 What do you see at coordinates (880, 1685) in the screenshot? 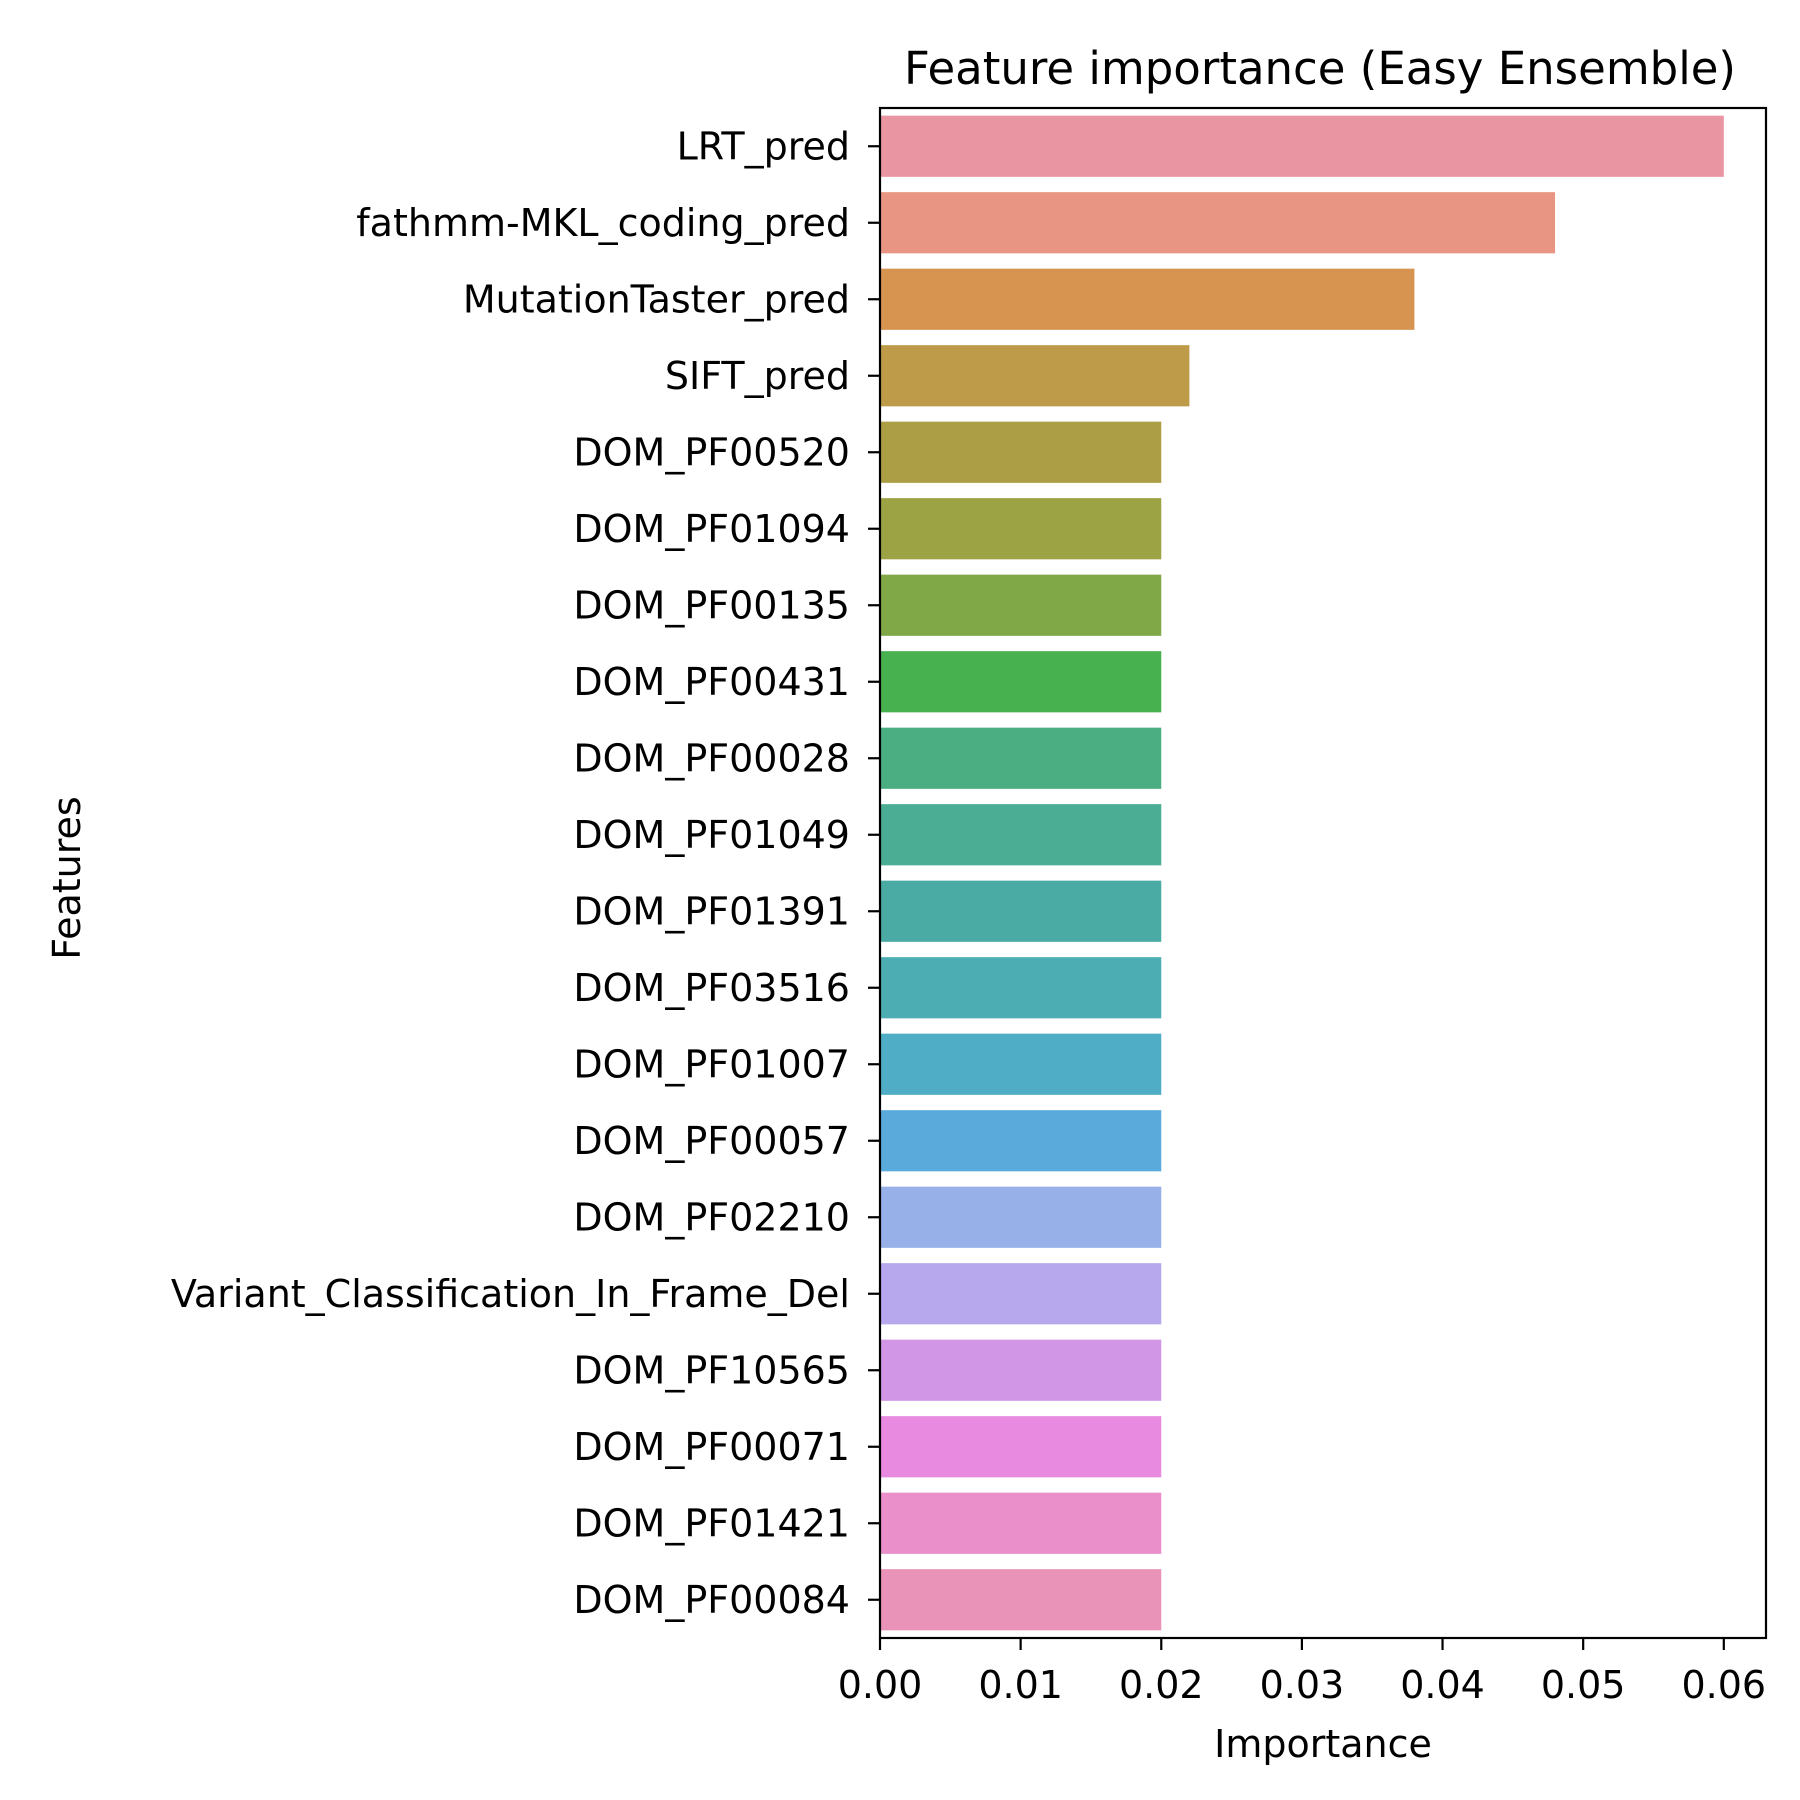
I see `x-tick-label: 0.00` at bounding box center [880, 1685].